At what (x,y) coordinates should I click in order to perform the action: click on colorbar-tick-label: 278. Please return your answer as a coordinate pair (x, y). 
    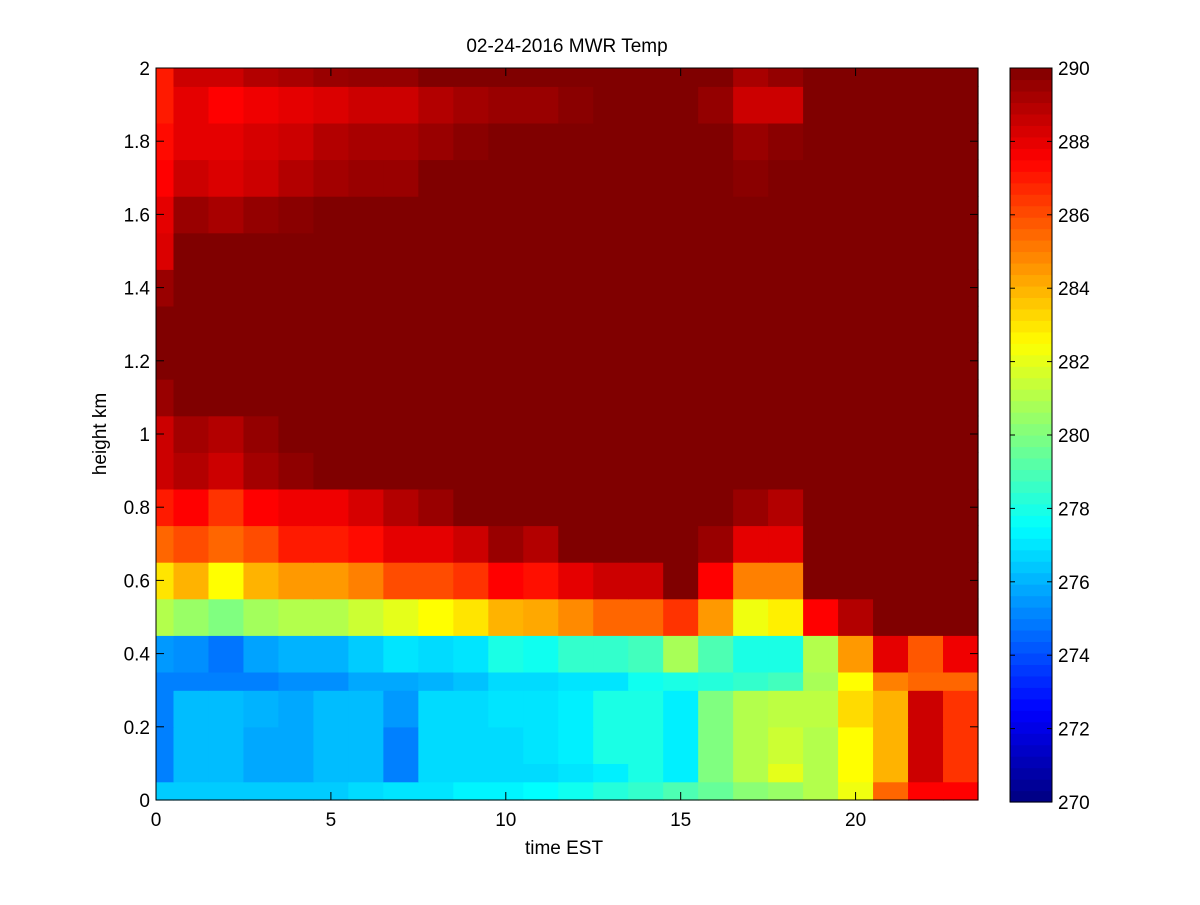
    Looking at the image, I should click on (1074, 509).